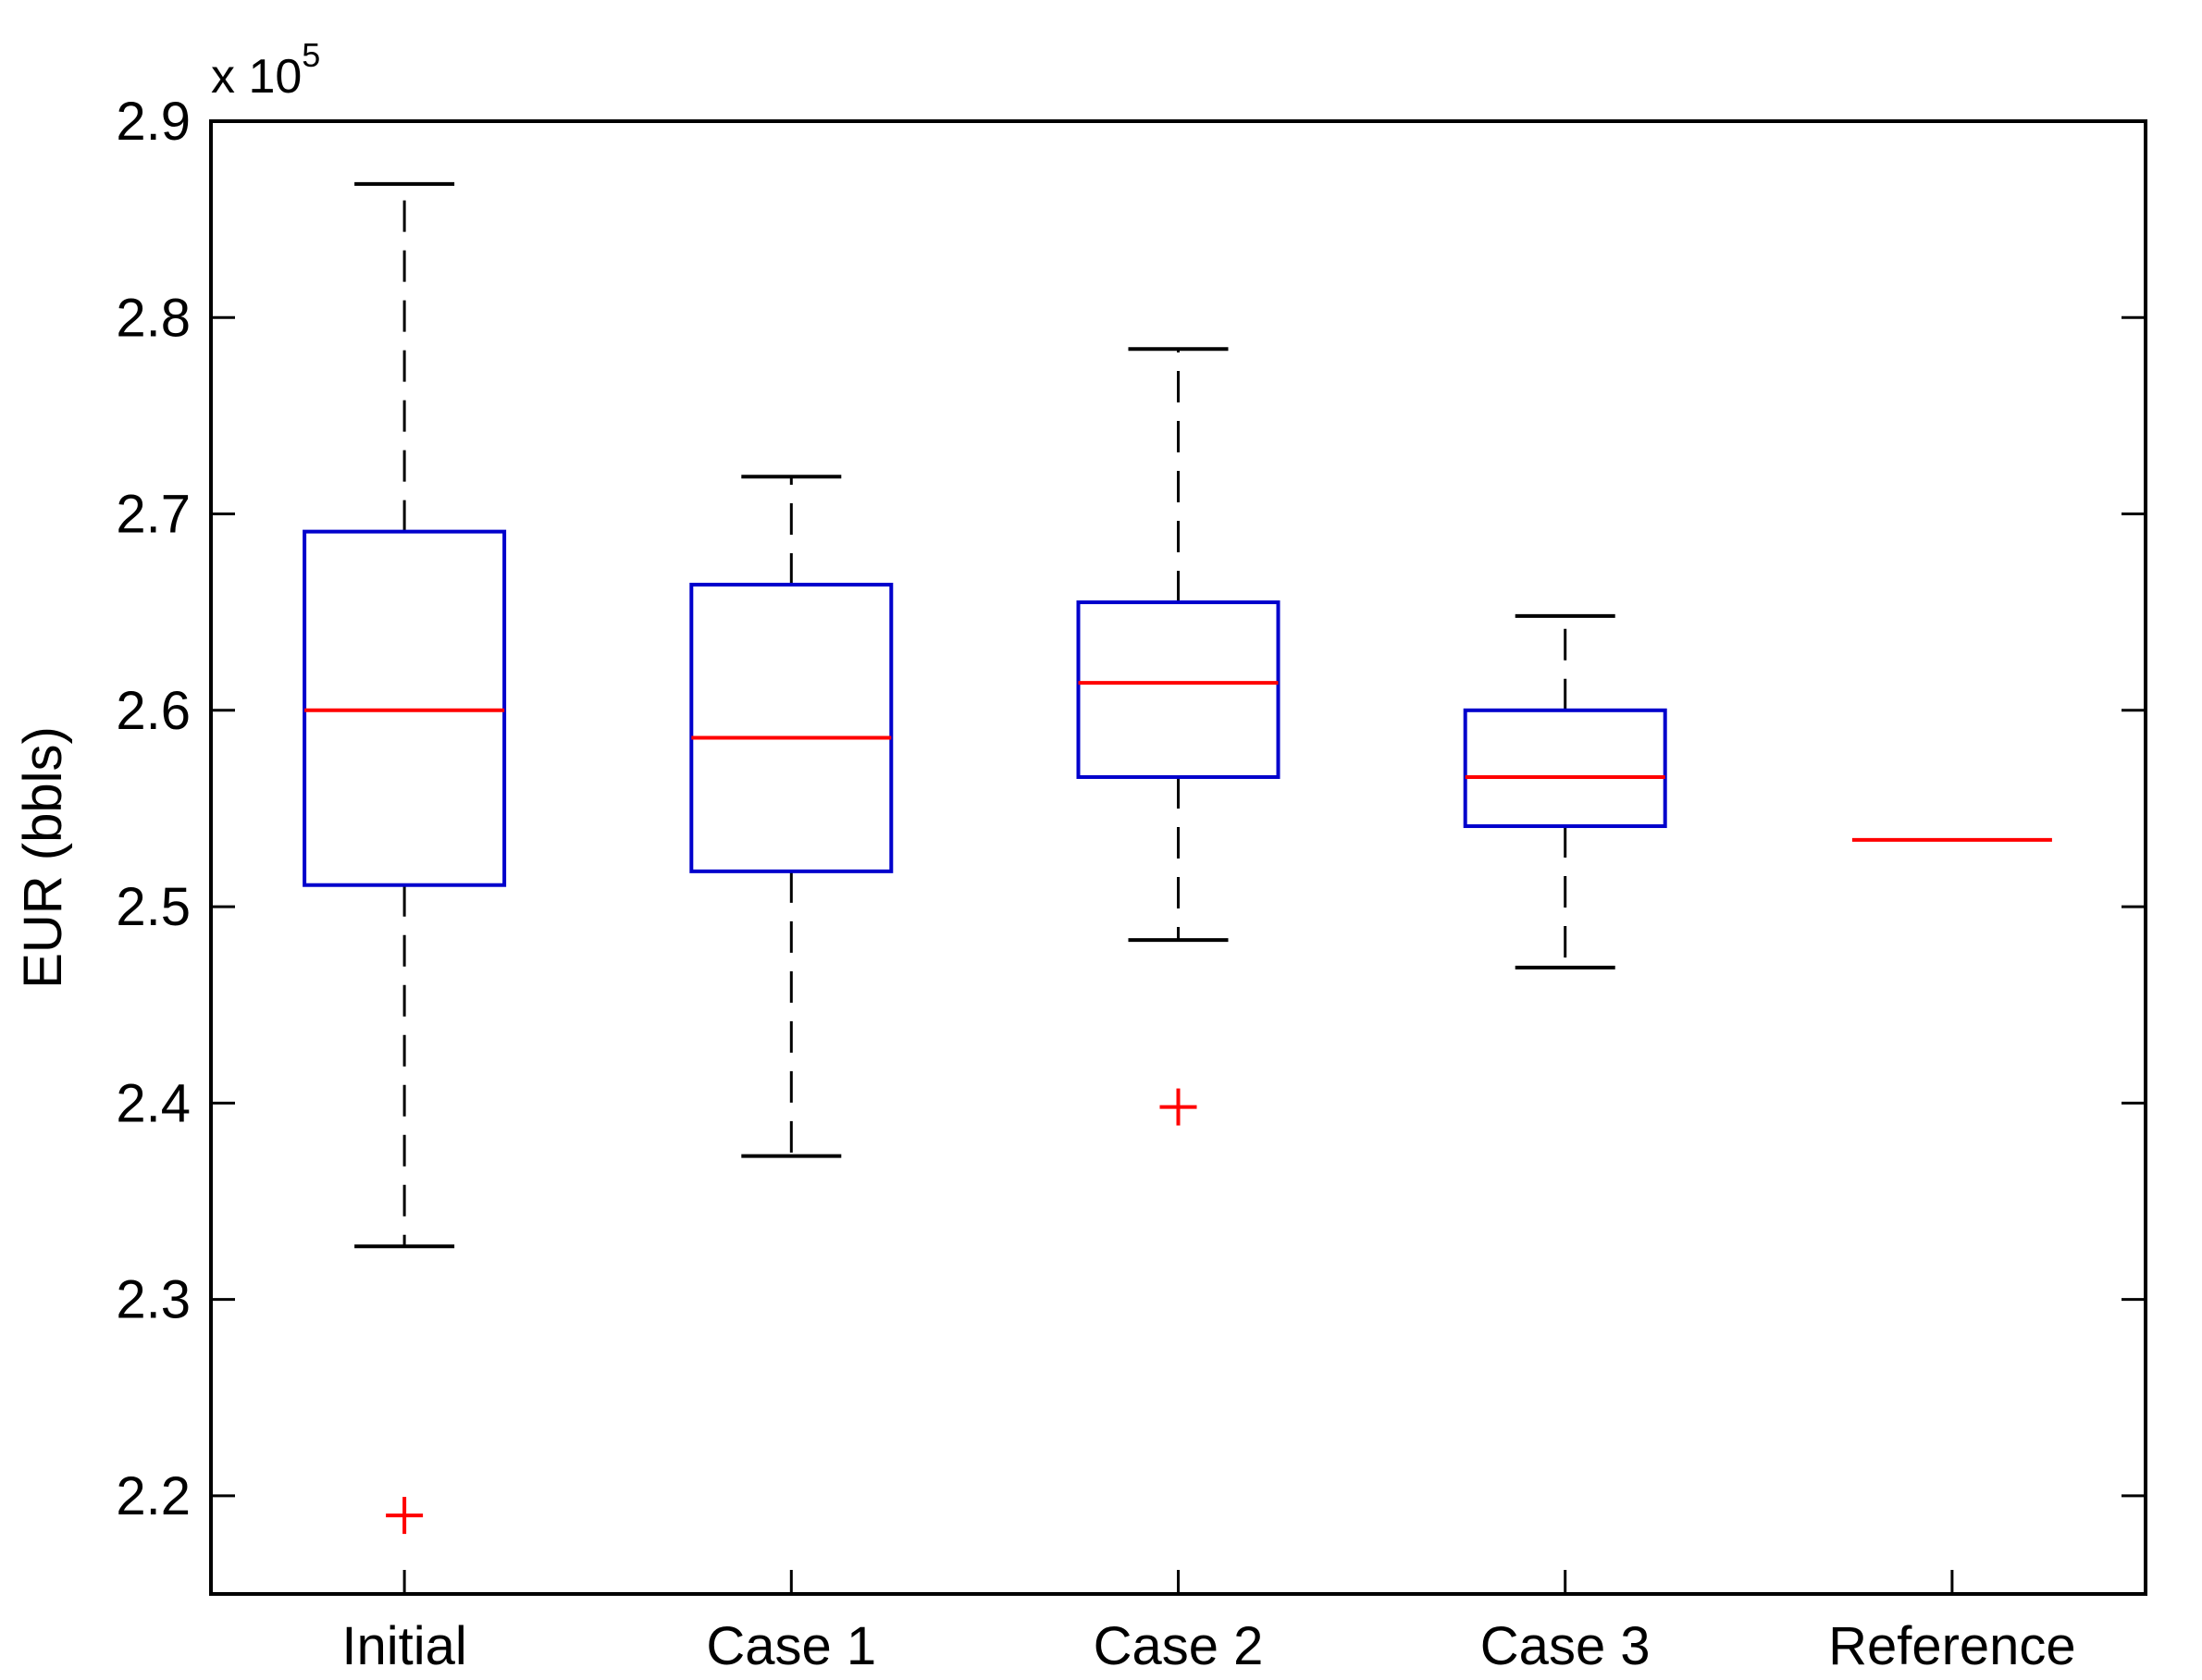  Describe the element at coordinates (153, 907) in the screenshot. I see `y-tick-label: 2.5` at that location.